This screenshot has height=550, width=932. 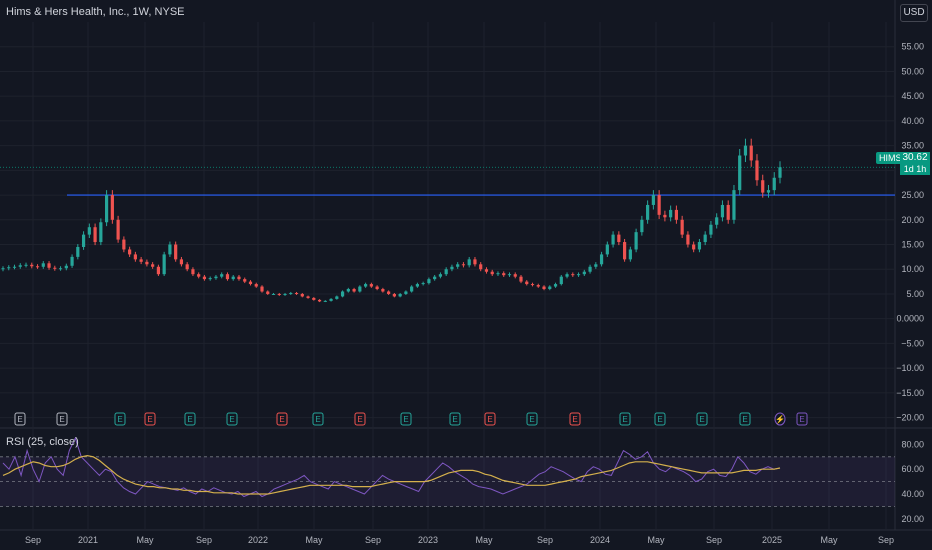 I want to click on y-tick-label: 15.00, so click(x=912, y=245).